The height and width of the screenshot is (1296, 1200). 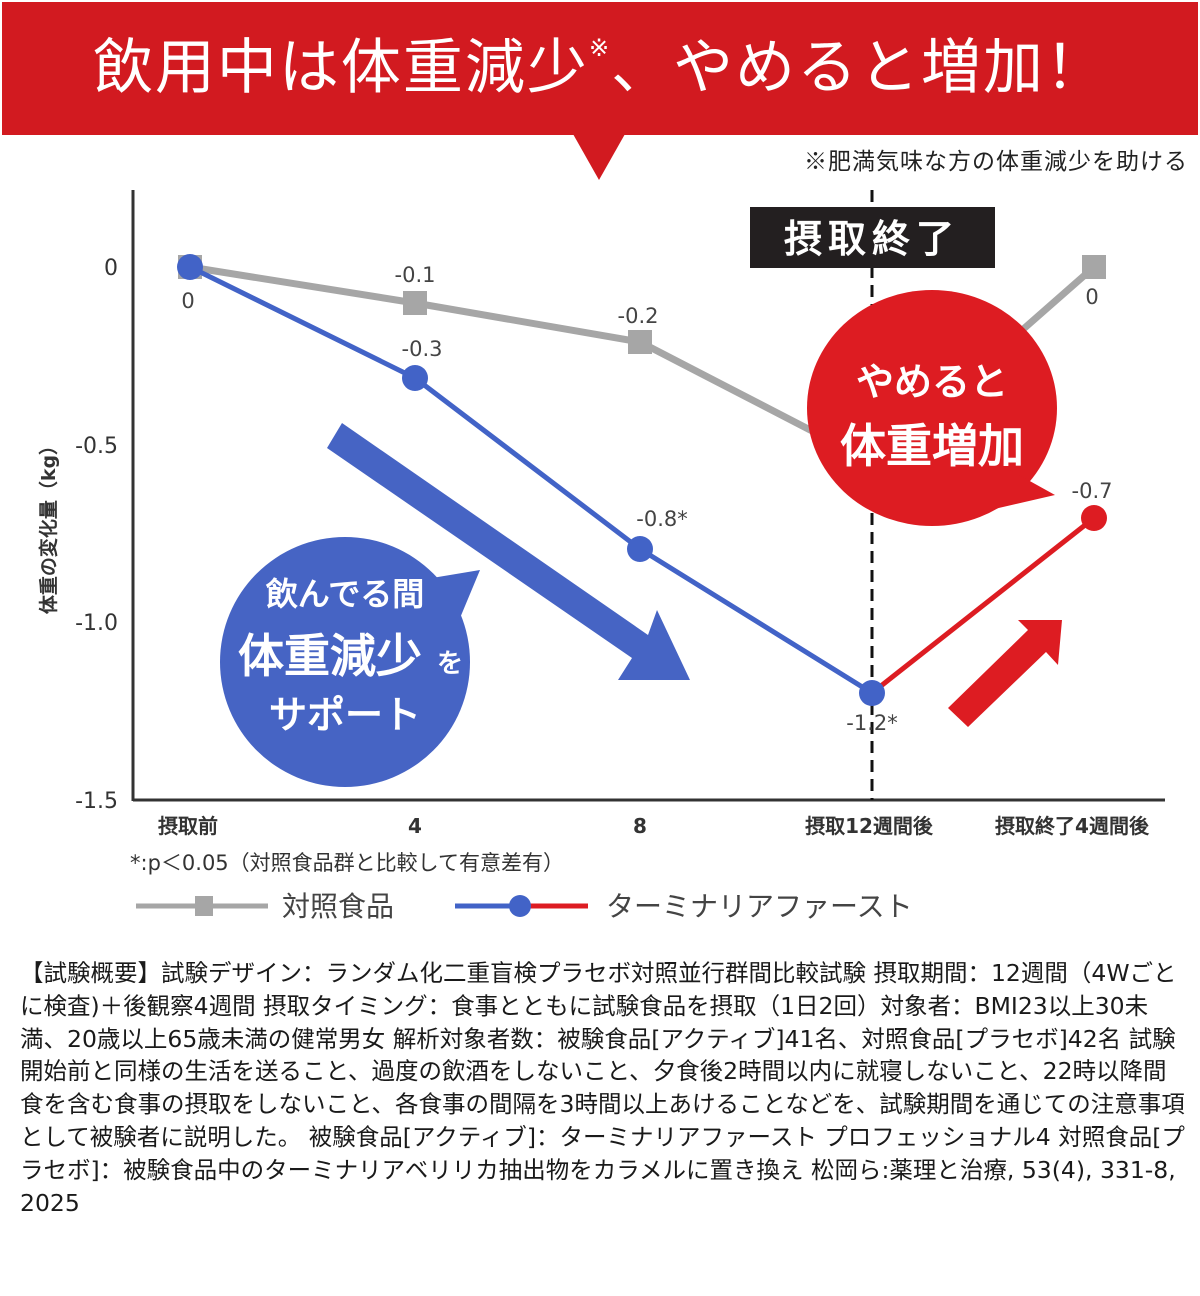 What do you see at coordinates (1005, 673) in the screenshot?
I see `up-trend-arrow-icon` at bounding box center [1005, 673].